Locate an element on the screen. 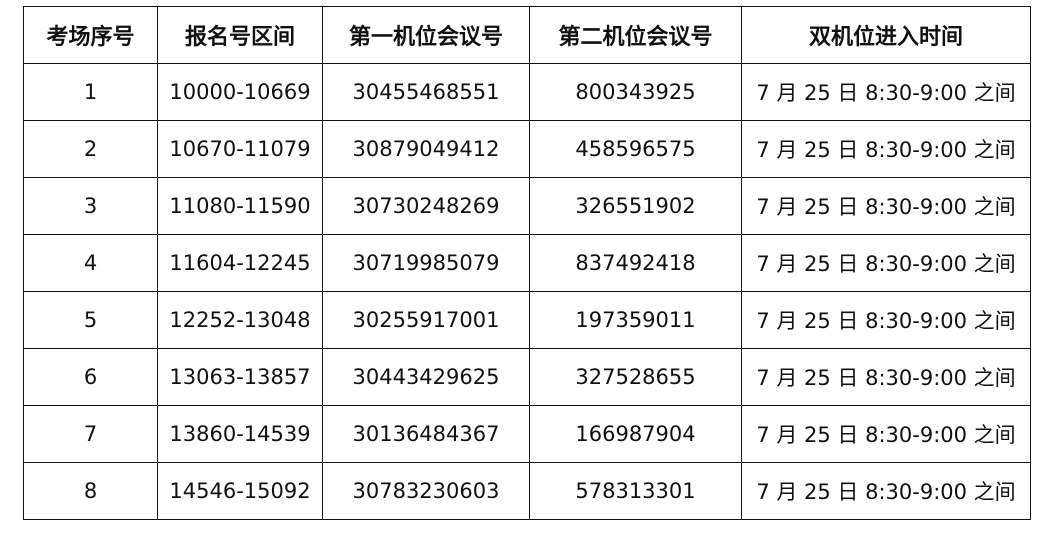 The width and height of the screenshot is (1064, 535). cell-room-number: 8 is located at coordinates (90, 491).